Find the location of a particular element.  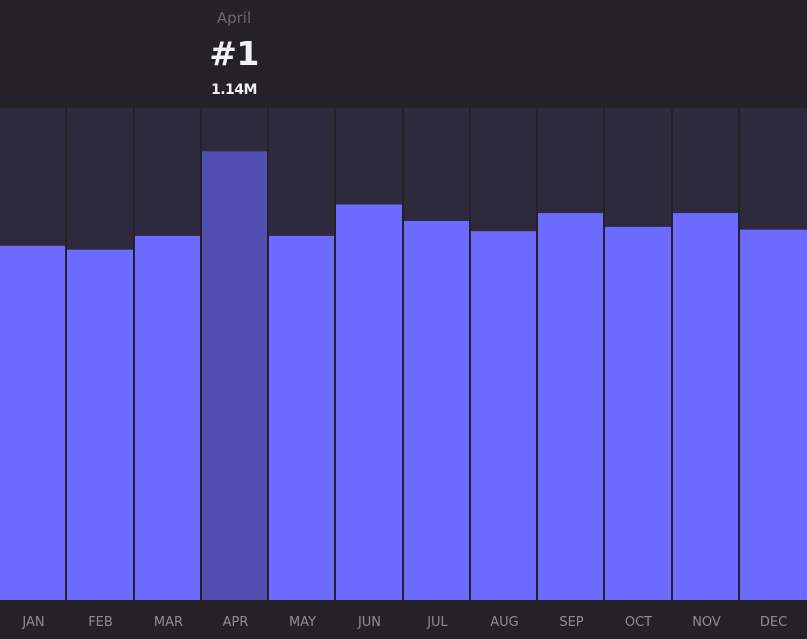

bar-jan is located at coordinates (32, 422).